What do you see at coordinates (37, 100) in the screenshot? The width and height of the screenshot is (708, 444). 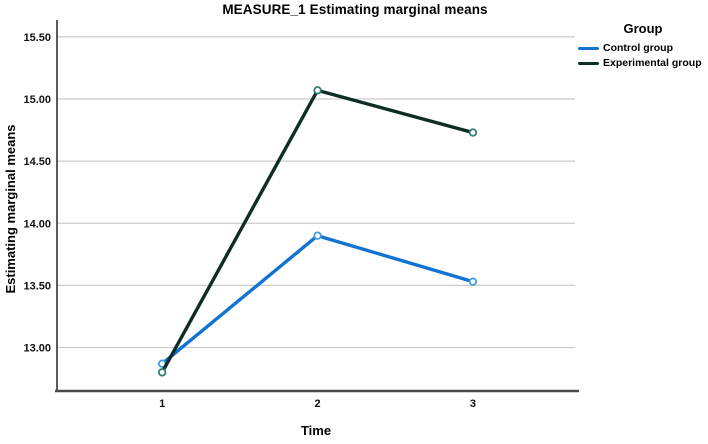 I see `y-tick-label: 15.00` at bounding box center [37, 100].